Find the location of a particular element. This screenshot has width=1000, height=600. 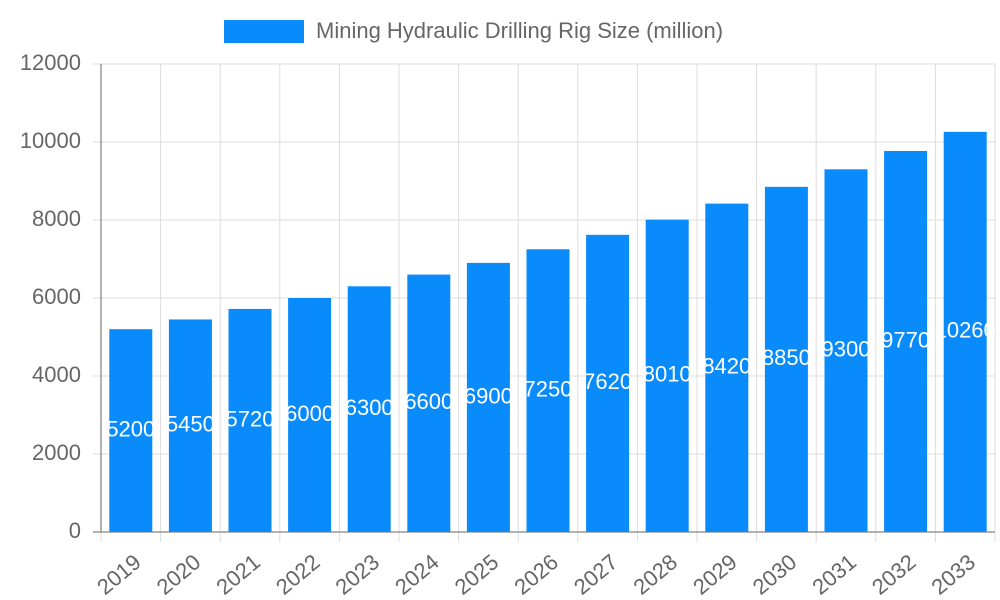

value-label: 6600 is located at coordinates (428, 401).